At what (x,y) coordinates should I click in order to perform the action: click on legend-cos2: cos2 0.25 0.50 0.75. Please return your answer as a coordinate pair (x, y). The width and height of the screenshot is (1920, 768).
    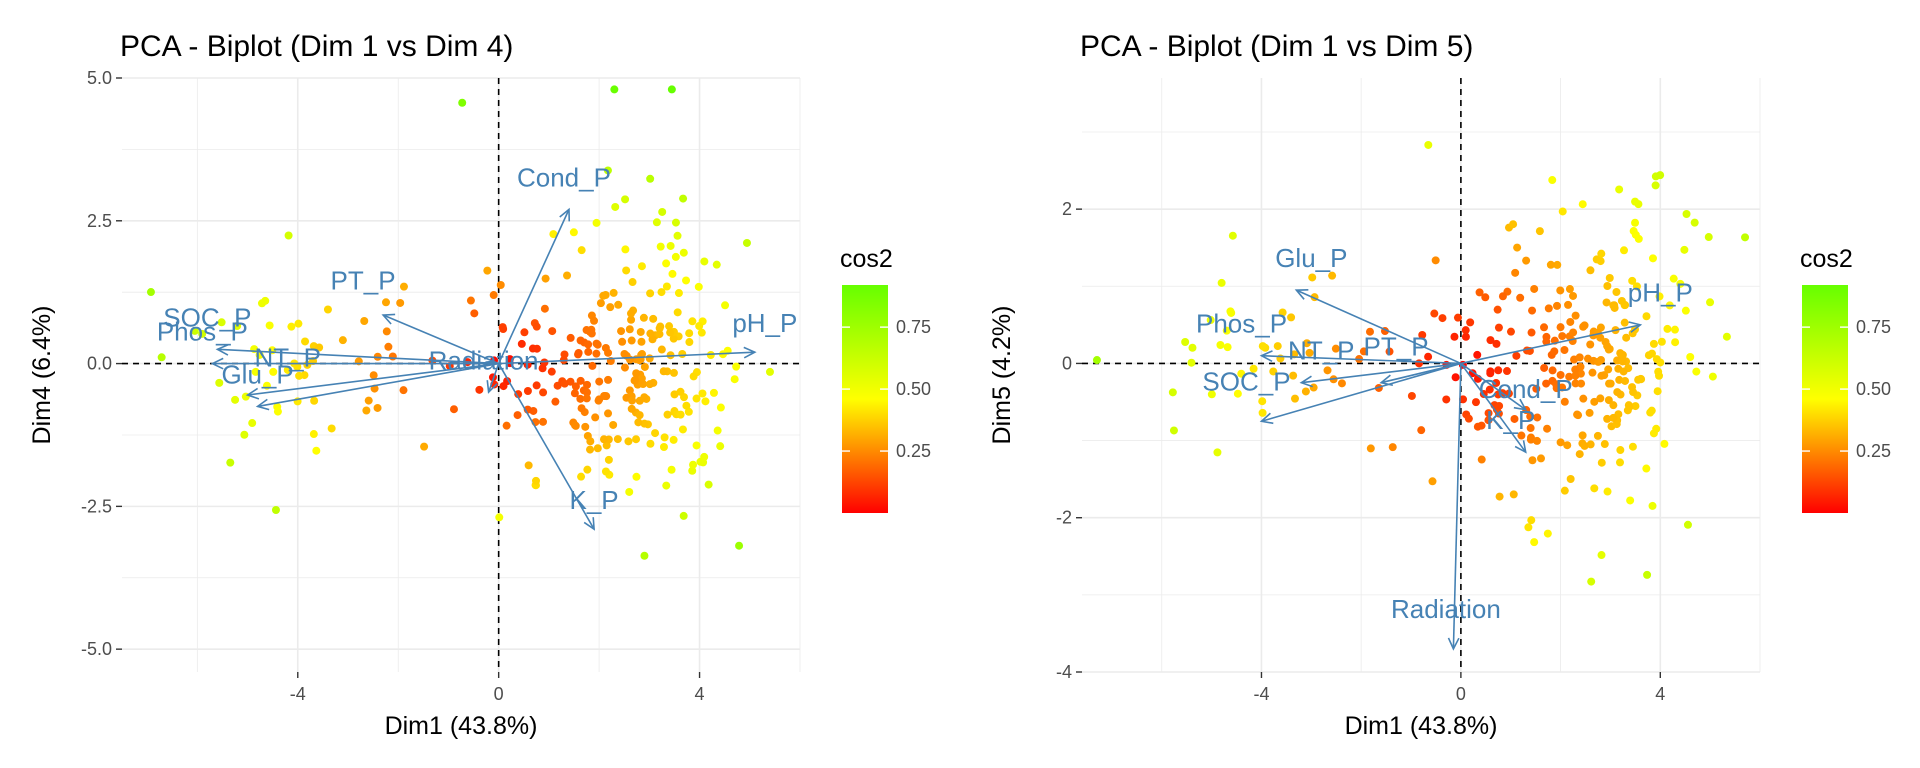
    Looking at the image, I should click on (885, 379).